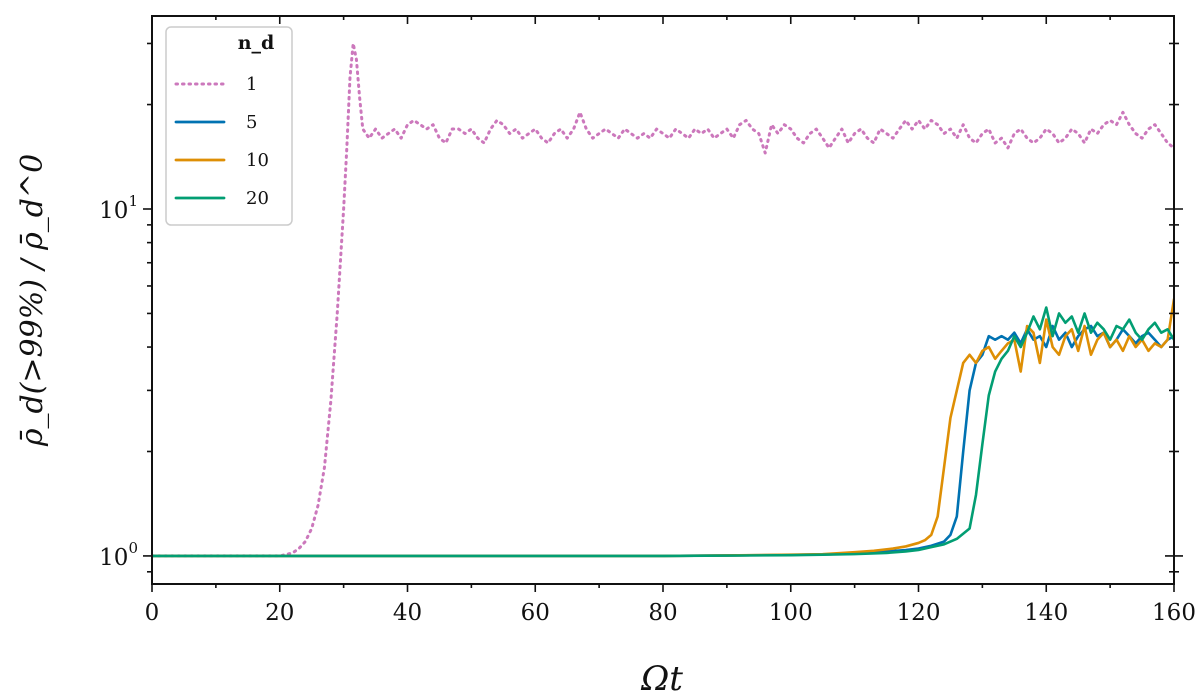 The width and height of the screenshot is (1200, 696). Describe the element at coordinates (251, 122) in the screenshot. I see `legend-label-5: 5` at that location.